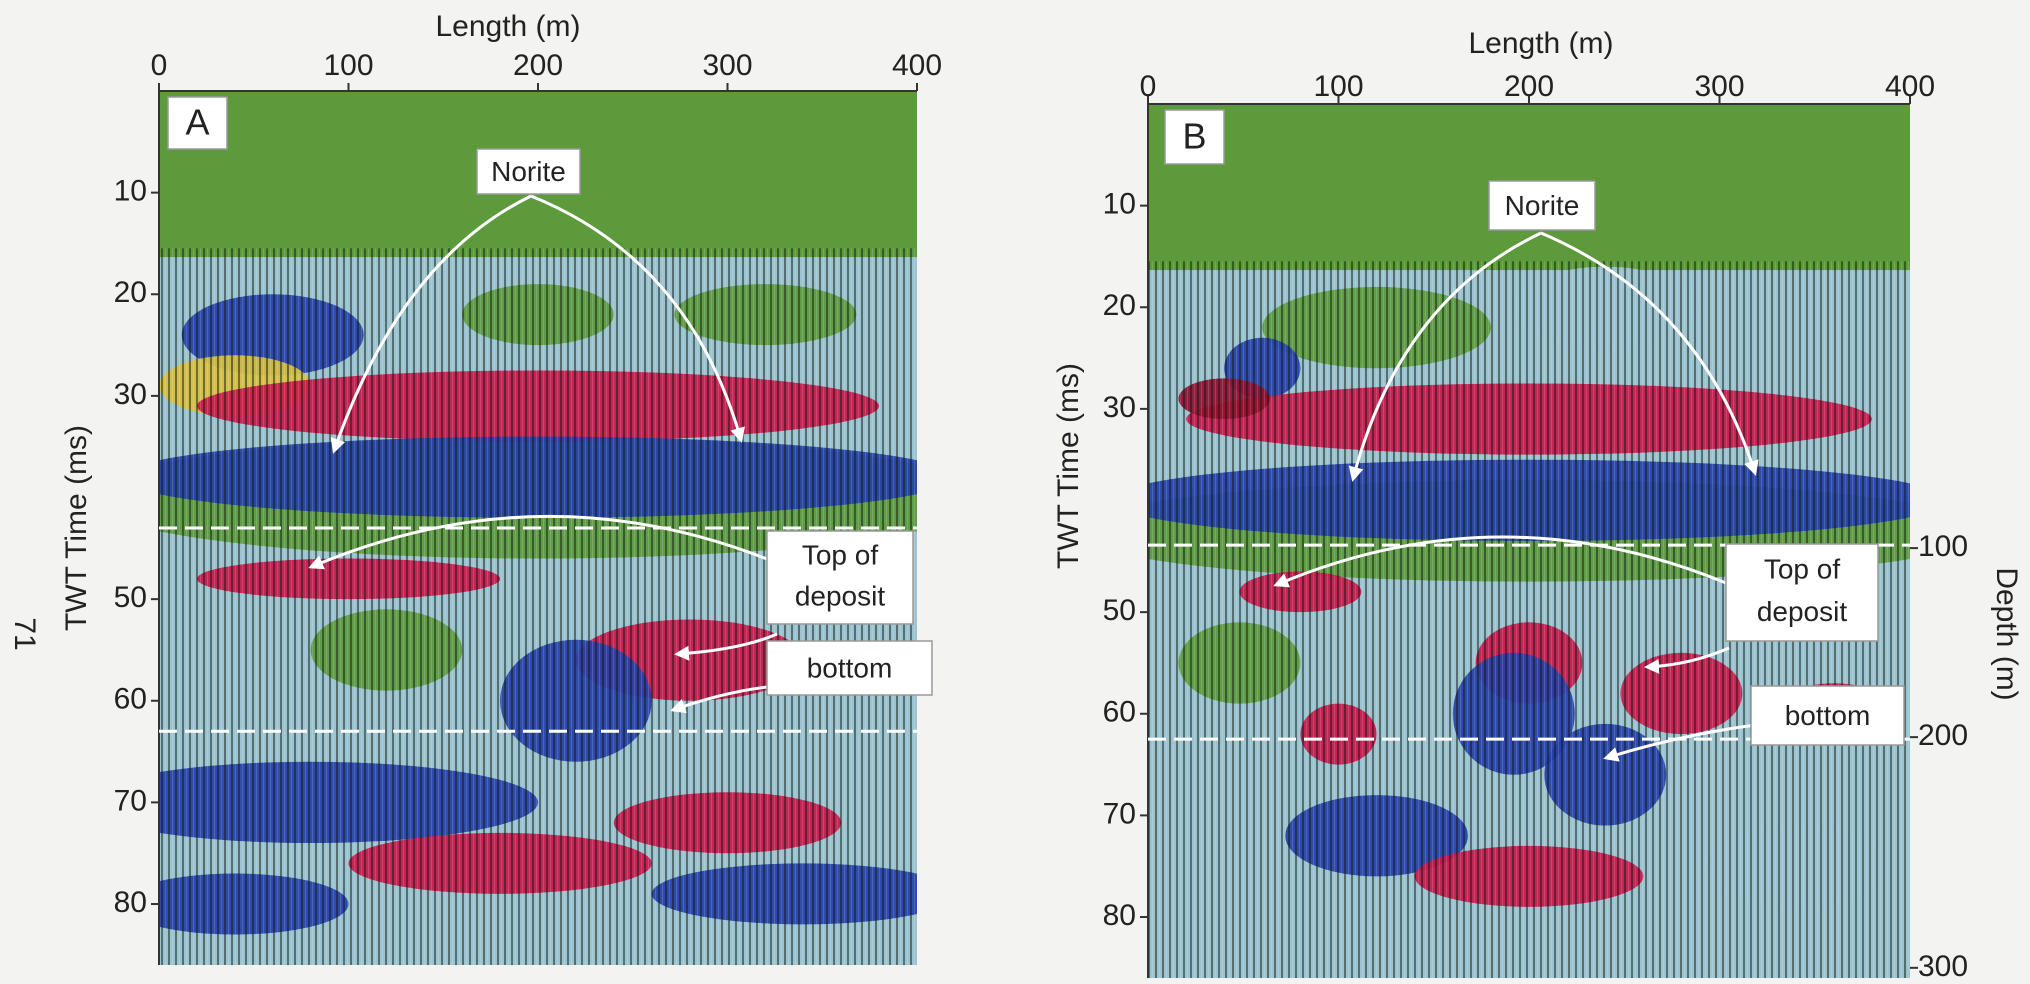  What do you see at coordinates (1943, 966) in the screenshot?
I see `depth-tick-label: 300` at bounding box center [1943, 966].